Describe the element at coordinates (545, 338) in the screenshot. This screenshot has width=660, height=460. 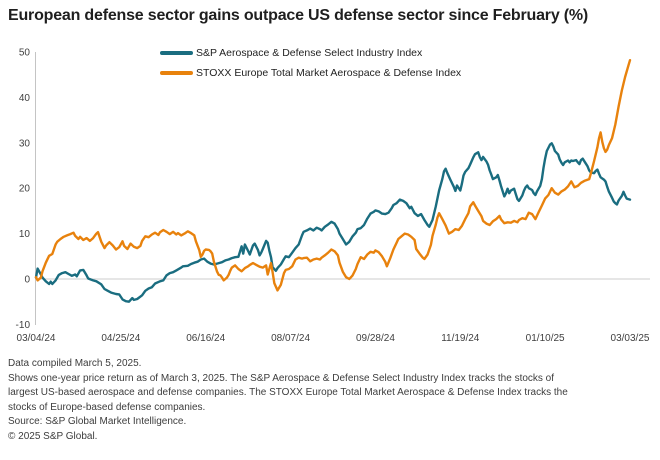
I see `x-tick-label: 01/10/25` at that location.